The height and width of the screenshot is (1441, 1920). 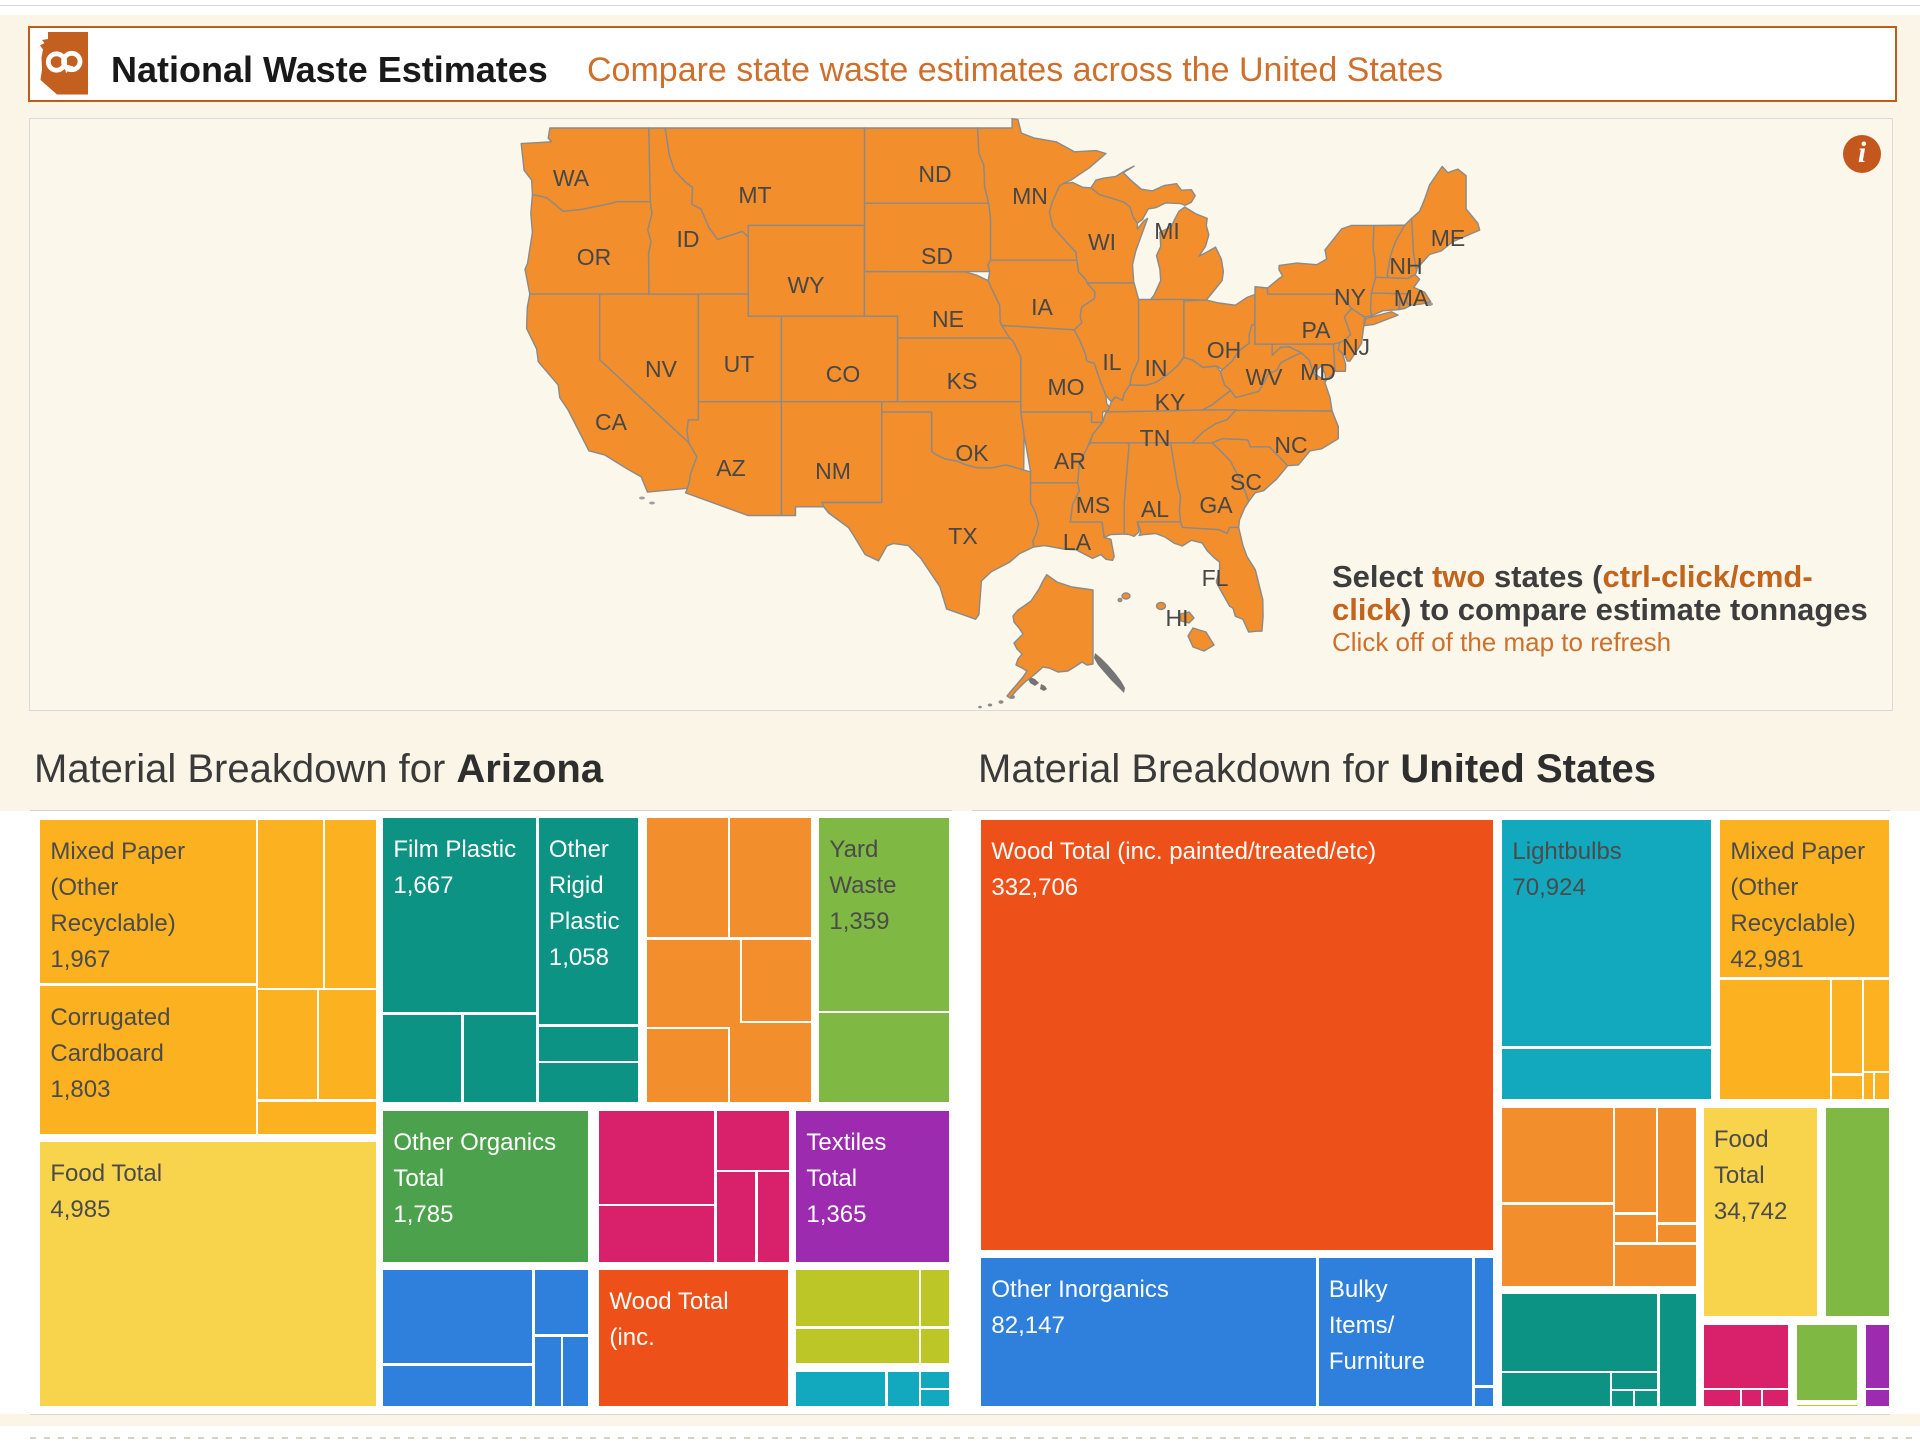 I want to click on svg-text: OR, so click(x=594, y=257).